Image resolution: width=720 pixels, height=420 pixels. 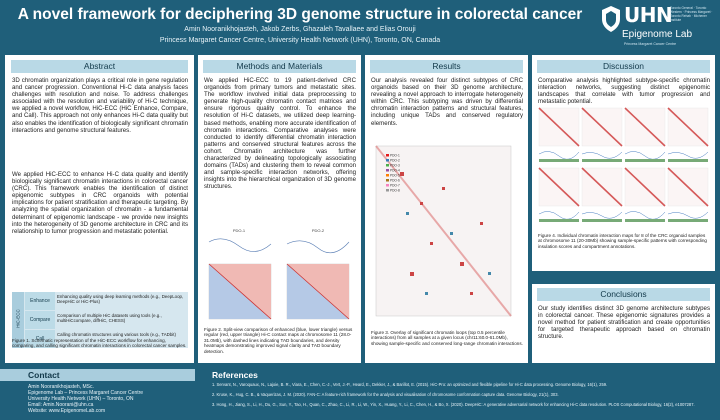 I want to click on results-heading: Results, so click(x=446, y=66).